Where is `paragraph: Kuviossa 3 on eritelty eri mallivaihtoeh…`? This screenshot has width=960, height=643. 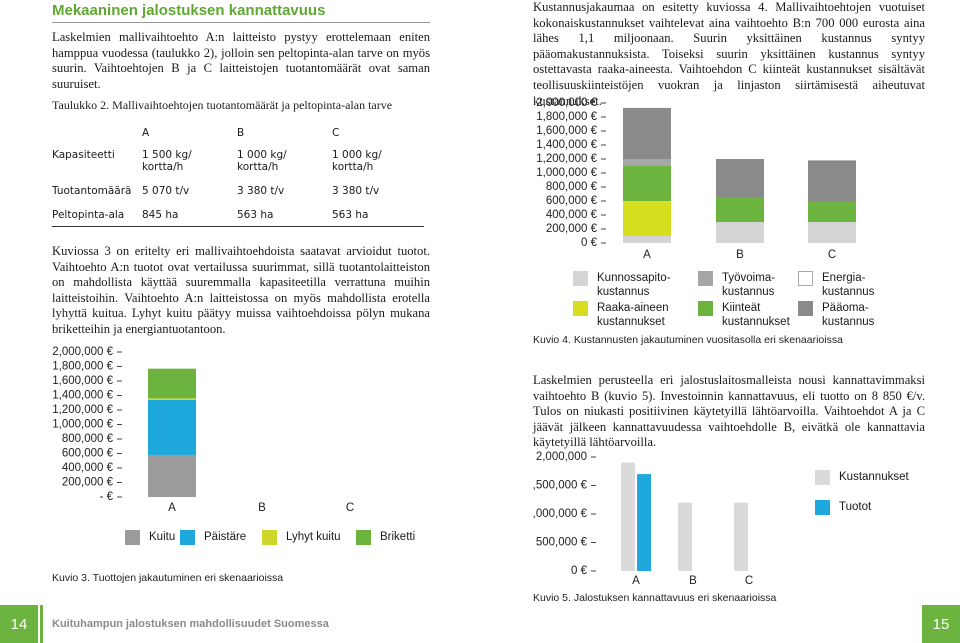
paragraph: Kuviossa 3 on eritelty eri mallivaihtoeh… is located at coordinates (241, 290).